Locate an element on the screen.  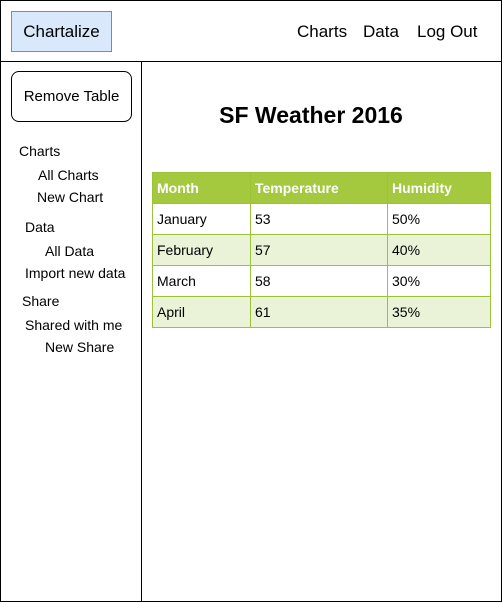
nav-logout-link: Log Out is located at coordinates (447, 31).